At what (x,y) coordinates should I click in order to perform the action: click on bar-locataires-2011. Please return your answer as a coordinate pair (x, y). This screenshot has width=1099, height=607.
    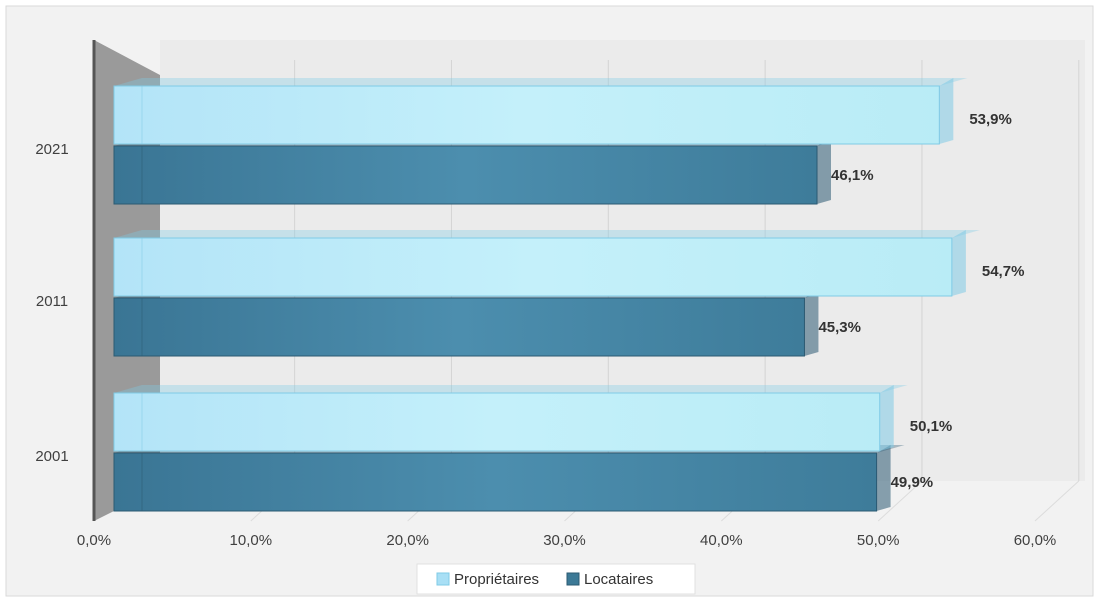
    Looking at the image, I should click on (473, 323).